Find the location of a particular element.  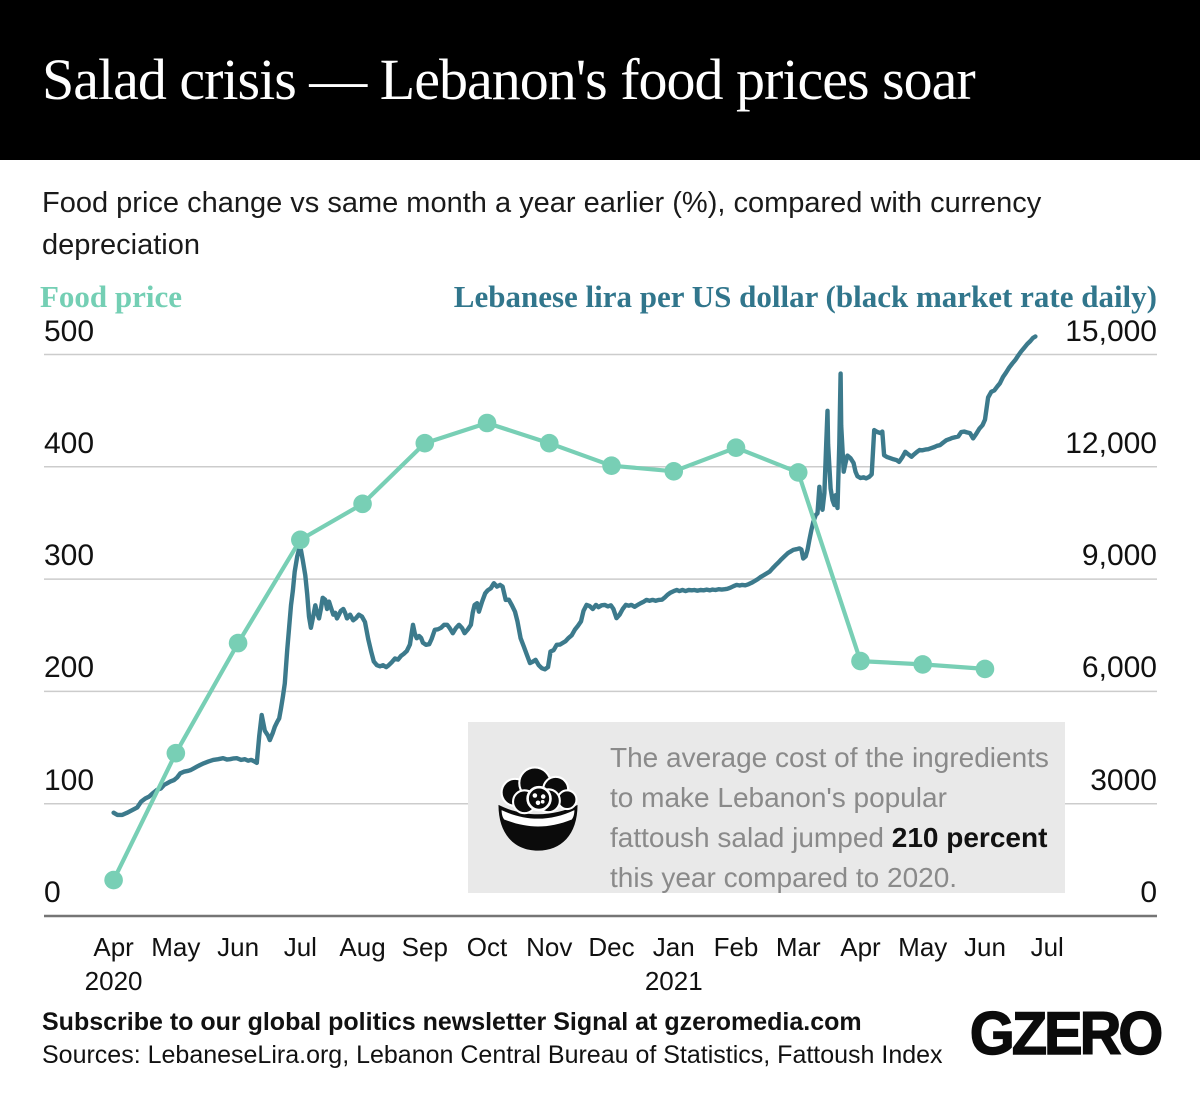

x-axis-month-label: Sep is located at coordinates (424, 947).